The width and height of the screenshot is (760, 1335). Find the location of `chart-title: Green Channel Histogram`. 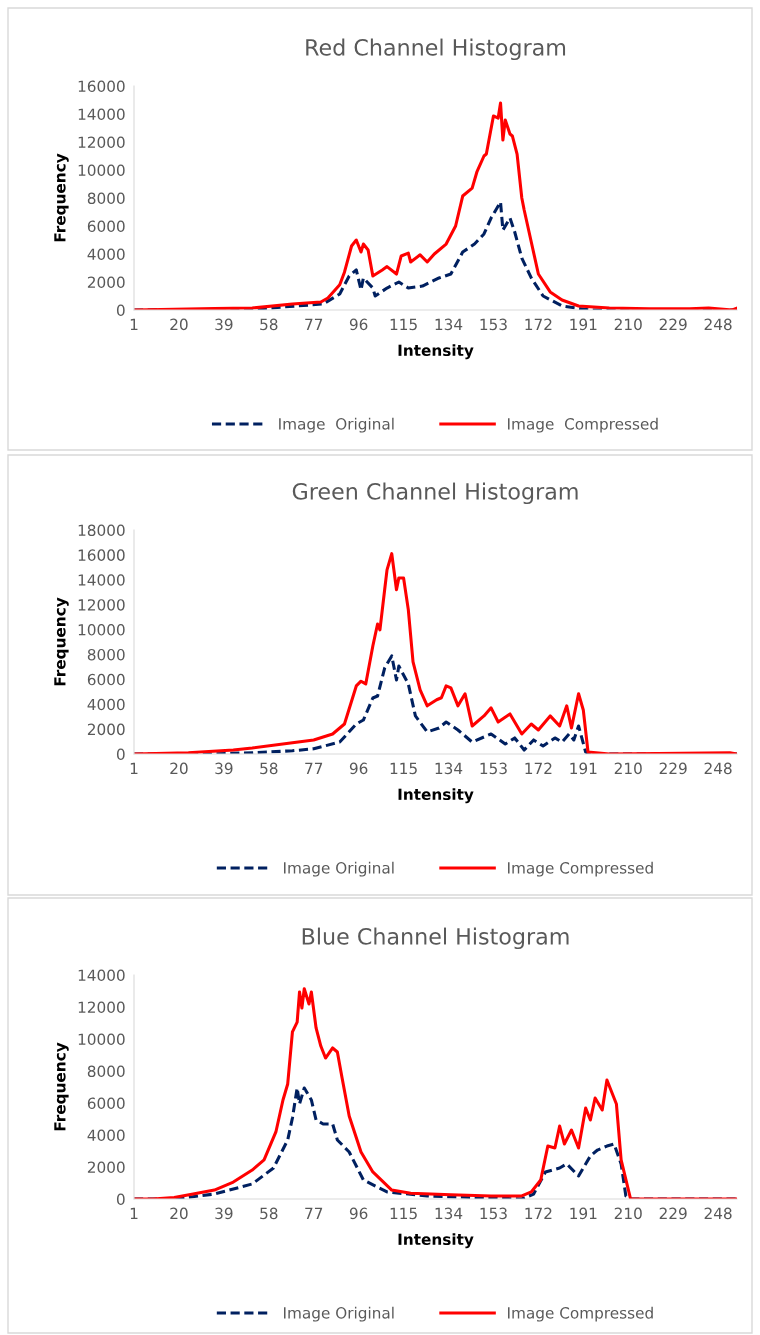

chart-title: Green Channel Histogram is located at coordinates (435, 493).